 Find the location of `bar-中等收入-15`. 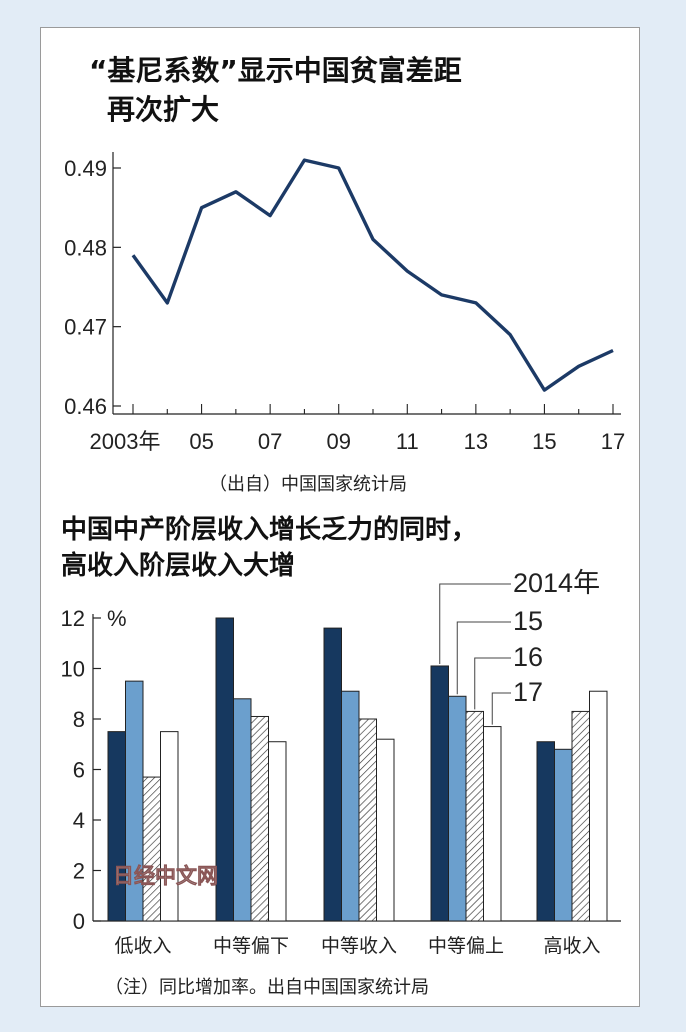

bar-中等收入-15 is located at coordinates (350, 806).